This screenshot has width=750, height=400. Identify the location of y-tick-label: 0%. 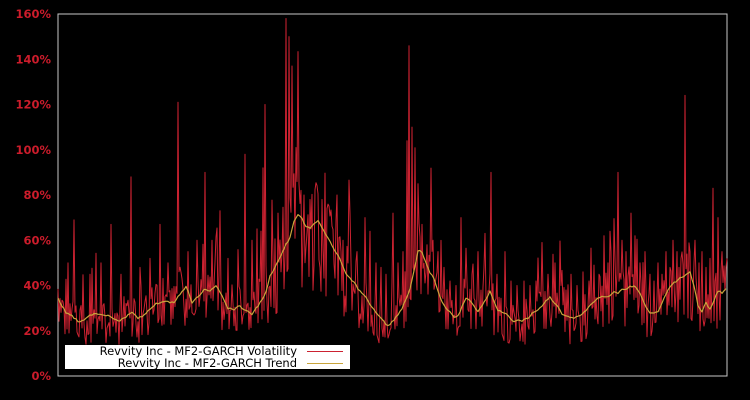
(41, 376).